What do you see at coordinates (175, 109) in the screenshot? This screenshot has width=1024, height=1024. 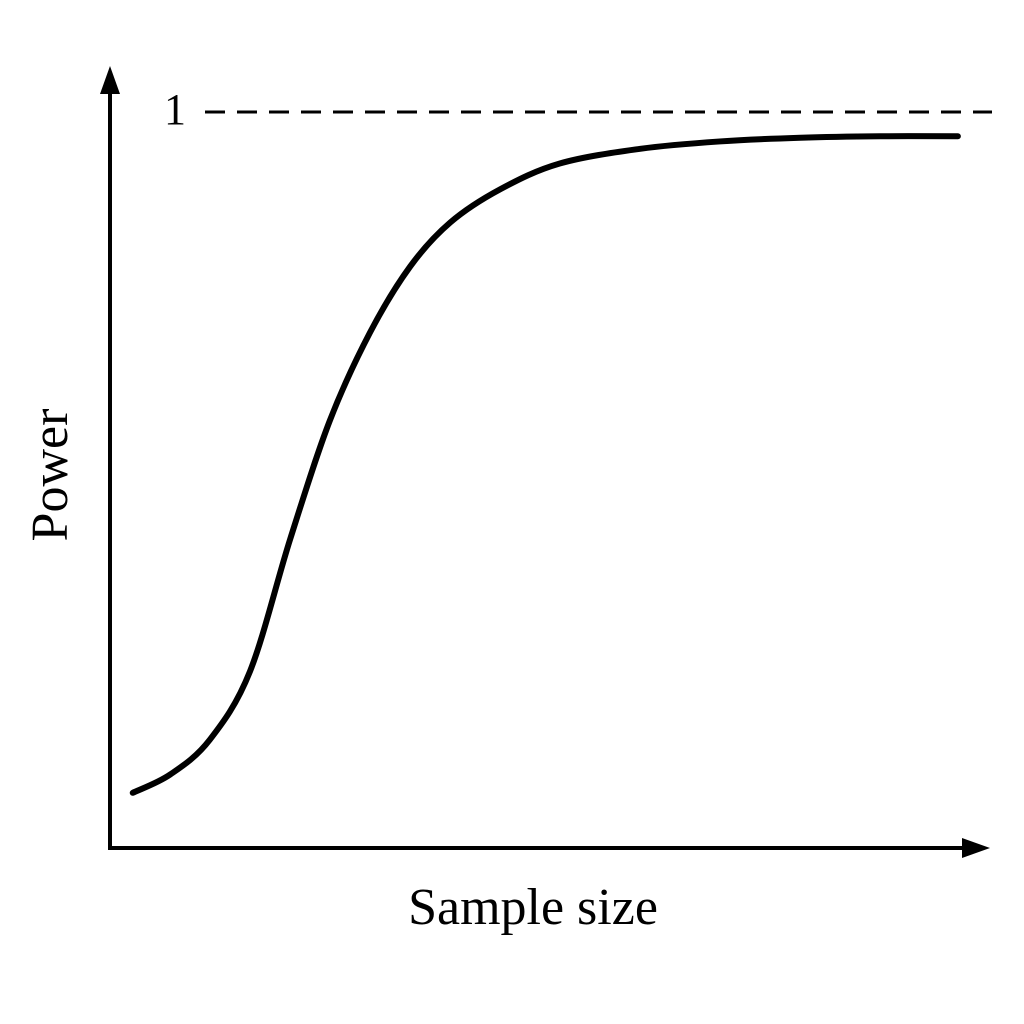 I see `y-tick-label: 1` at bounding box center [175, 109].